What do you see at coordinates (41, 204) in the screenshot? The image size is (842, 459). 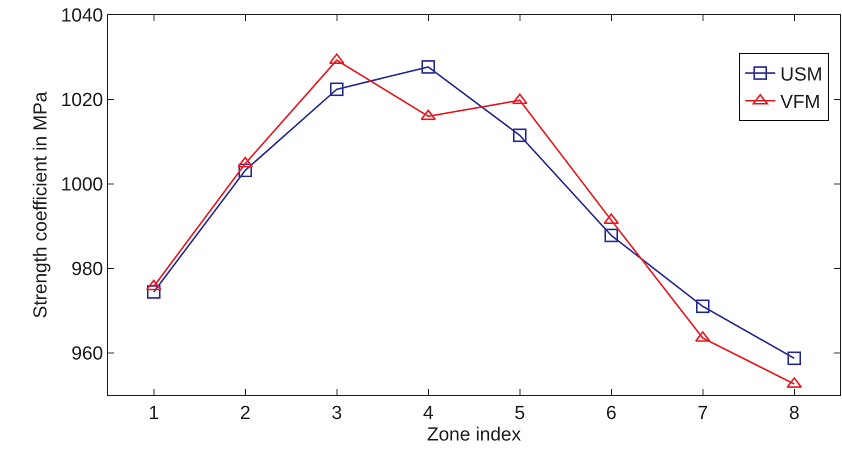 I see `y-axis-title: Strength coefficient in MPa` at bounding box center [41, 204].